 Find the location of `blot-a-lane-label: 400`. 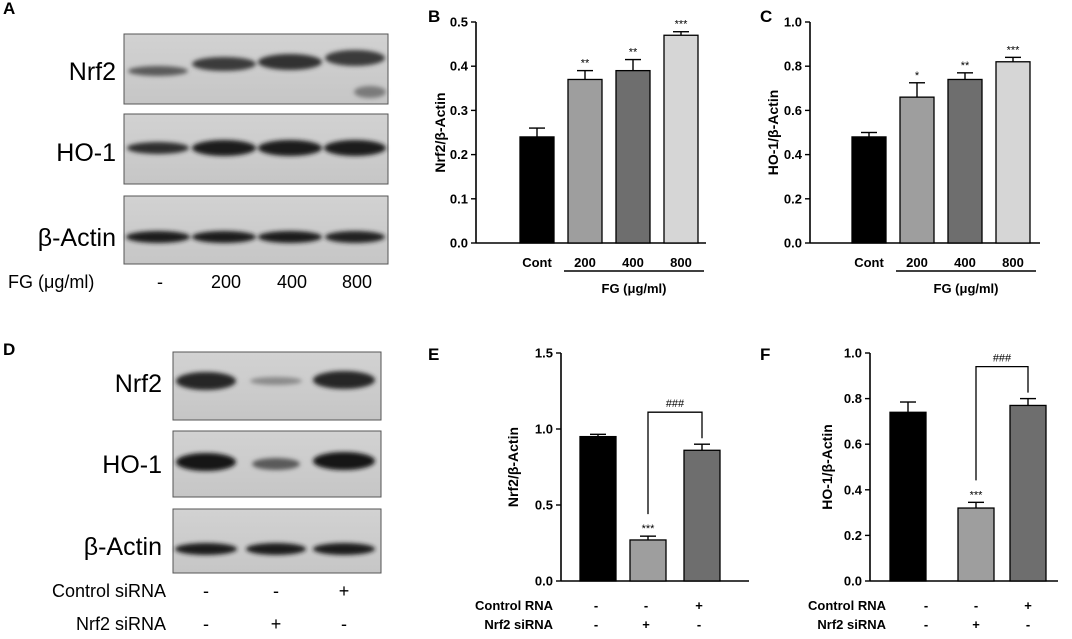

blot-a-lane-label: 400 is located at coordinates (292, 282).